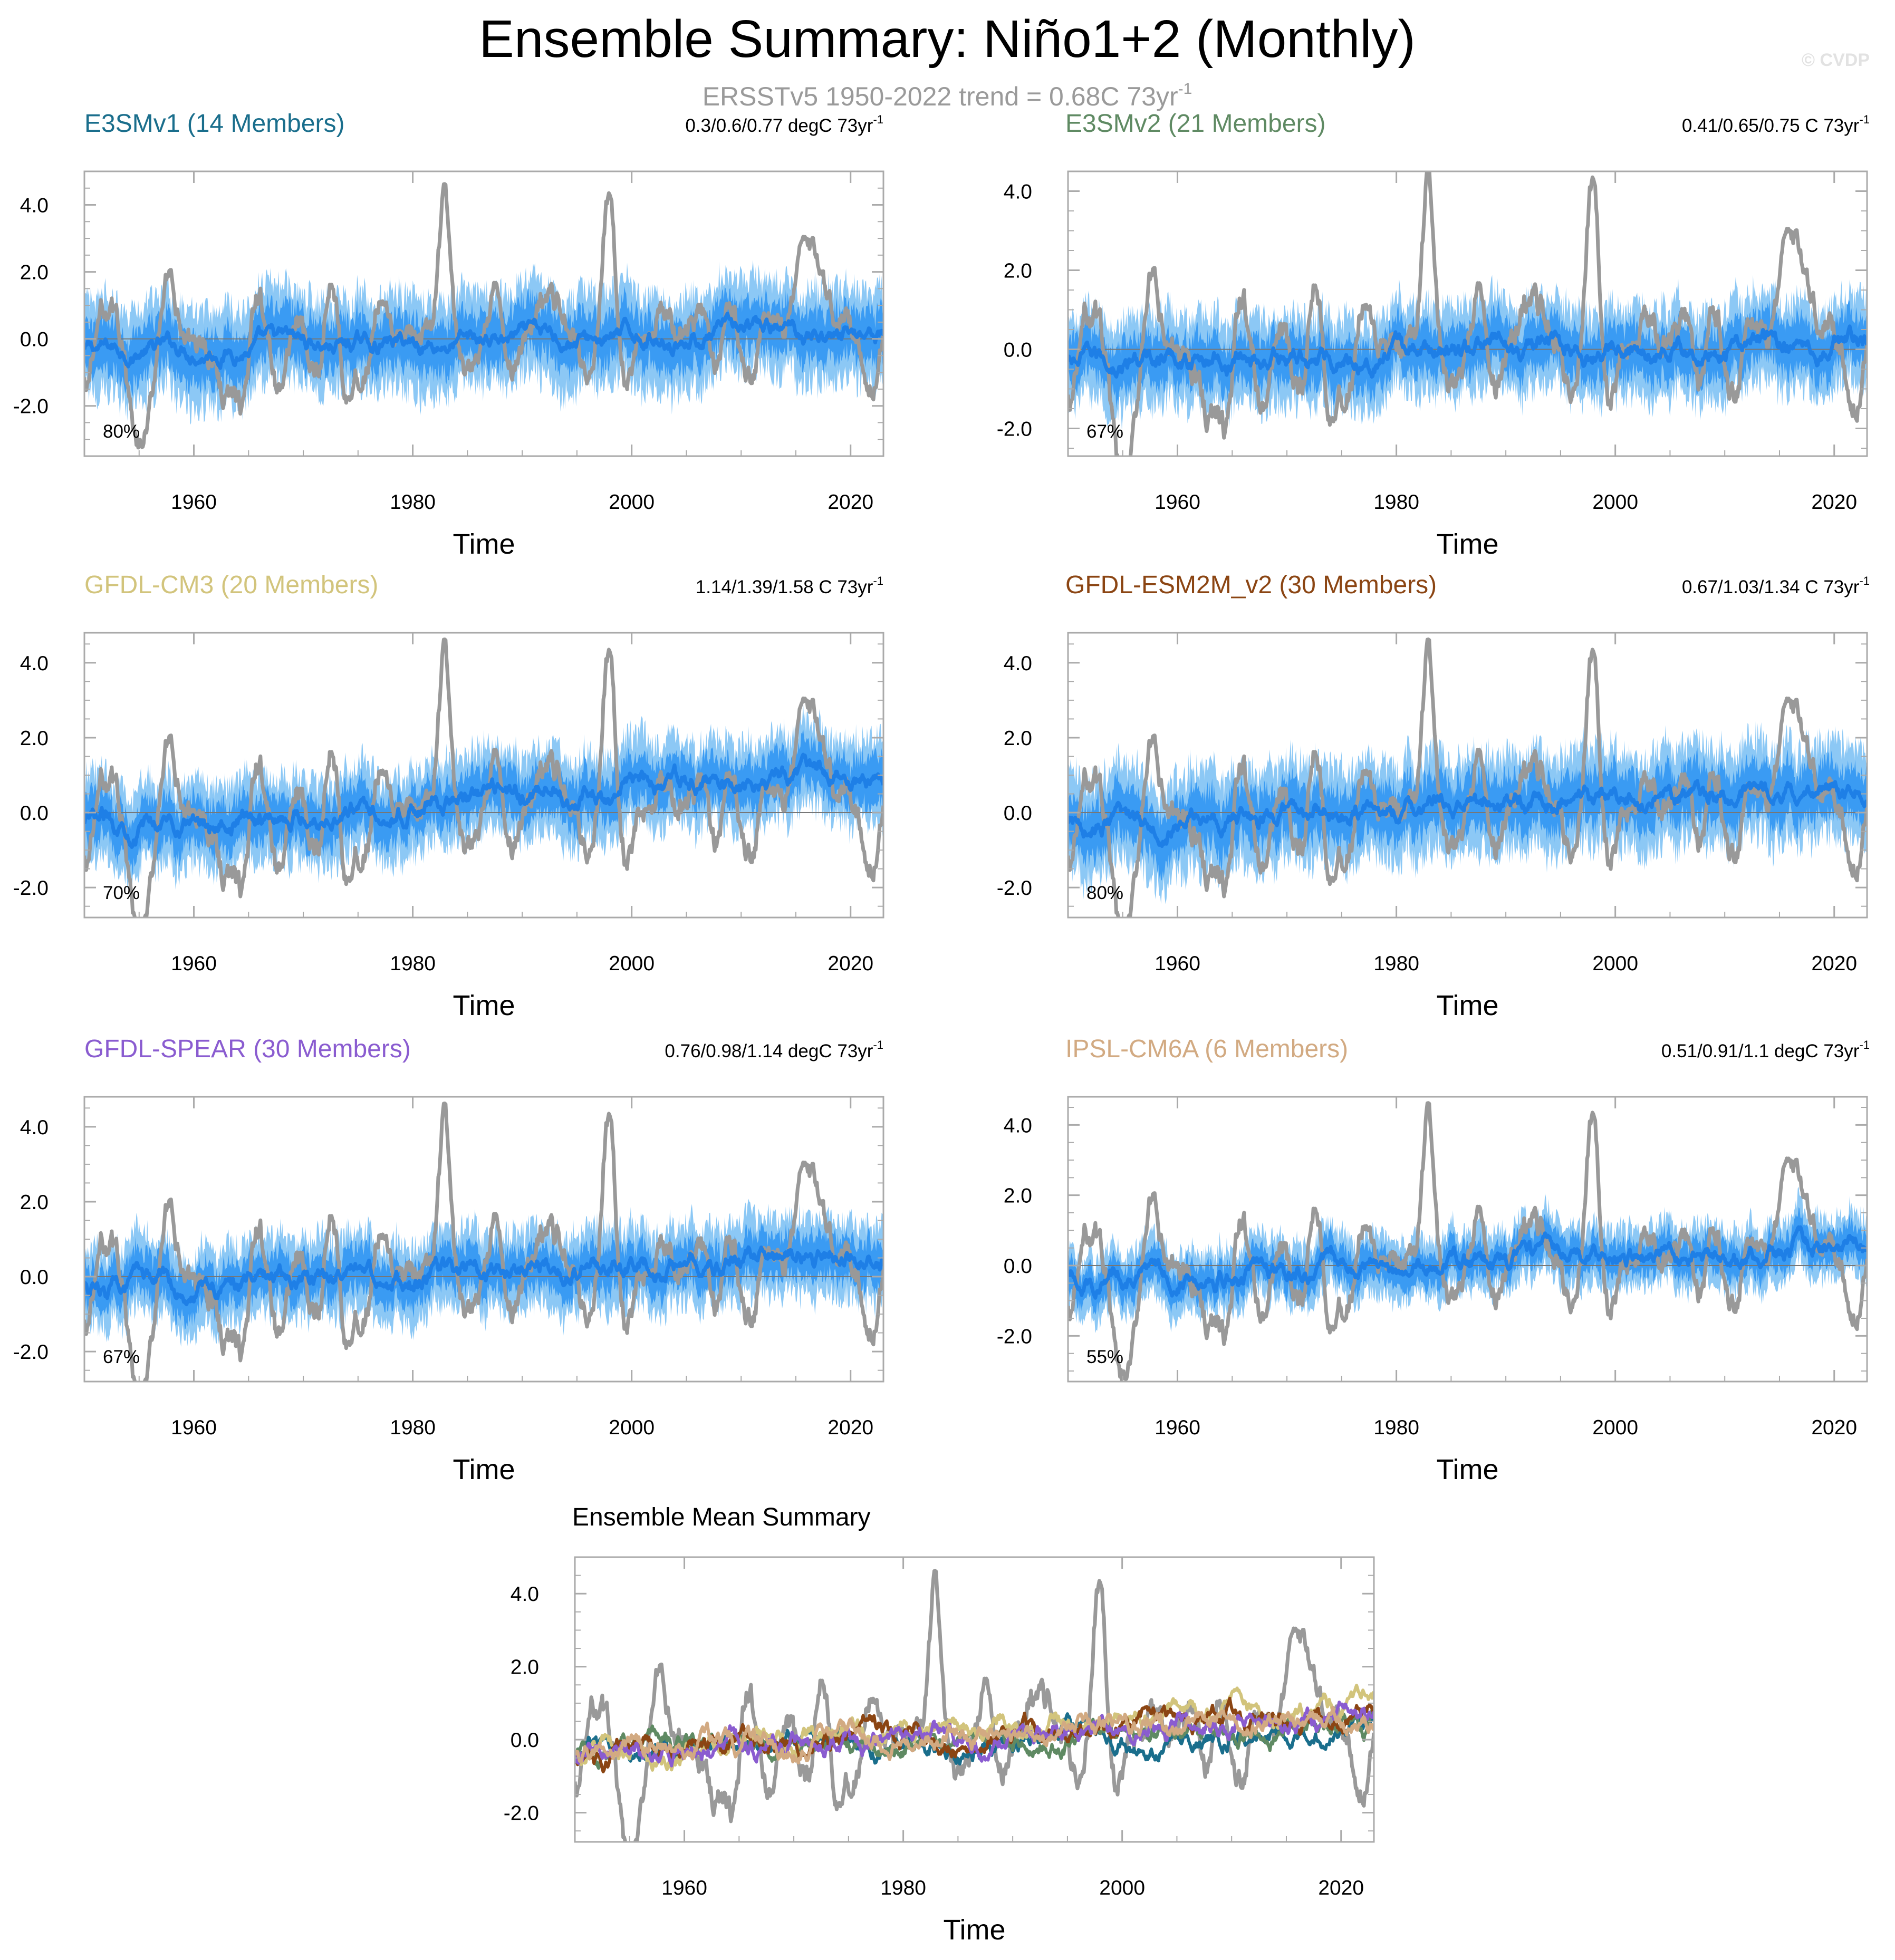 The image size is (1895, 1960). Describe the element at coordinates (121, 893) in the screenshot. I see `percent-label: 70%` at that location.